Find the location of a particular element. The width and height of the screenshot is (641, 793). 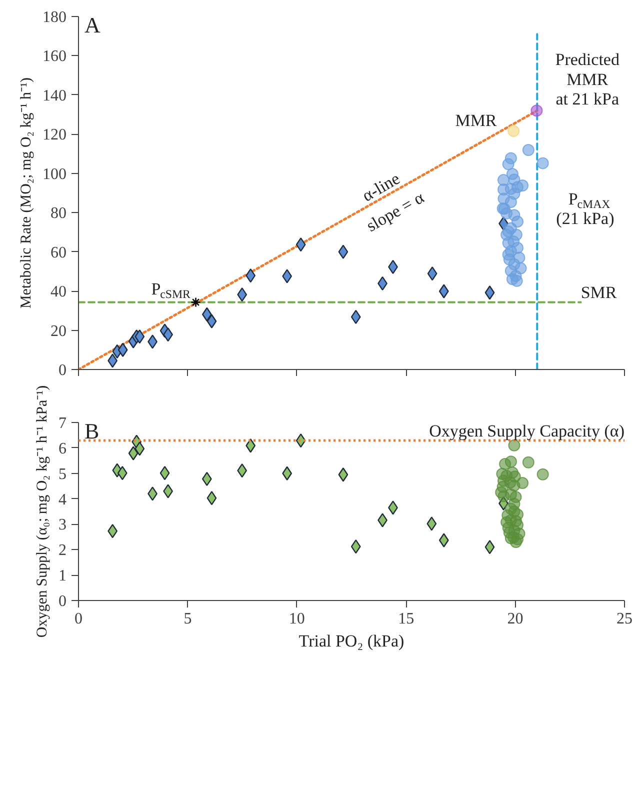

ref-line-label: Oxygen Supply Capacity (α) is located at coordinates (527, 431).